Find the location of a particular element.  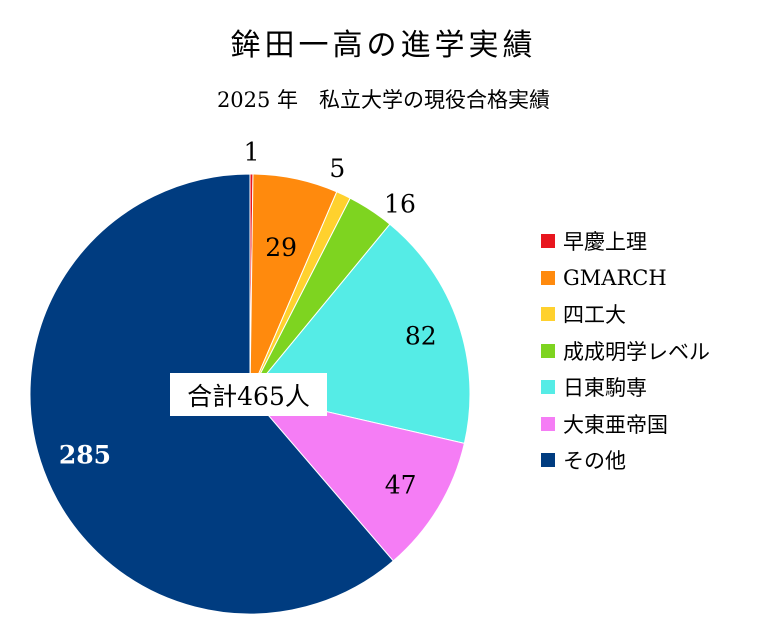

chart-subtitle: 2025 年 私立大学の現役合格実績 is located at coordinates (383, 100).